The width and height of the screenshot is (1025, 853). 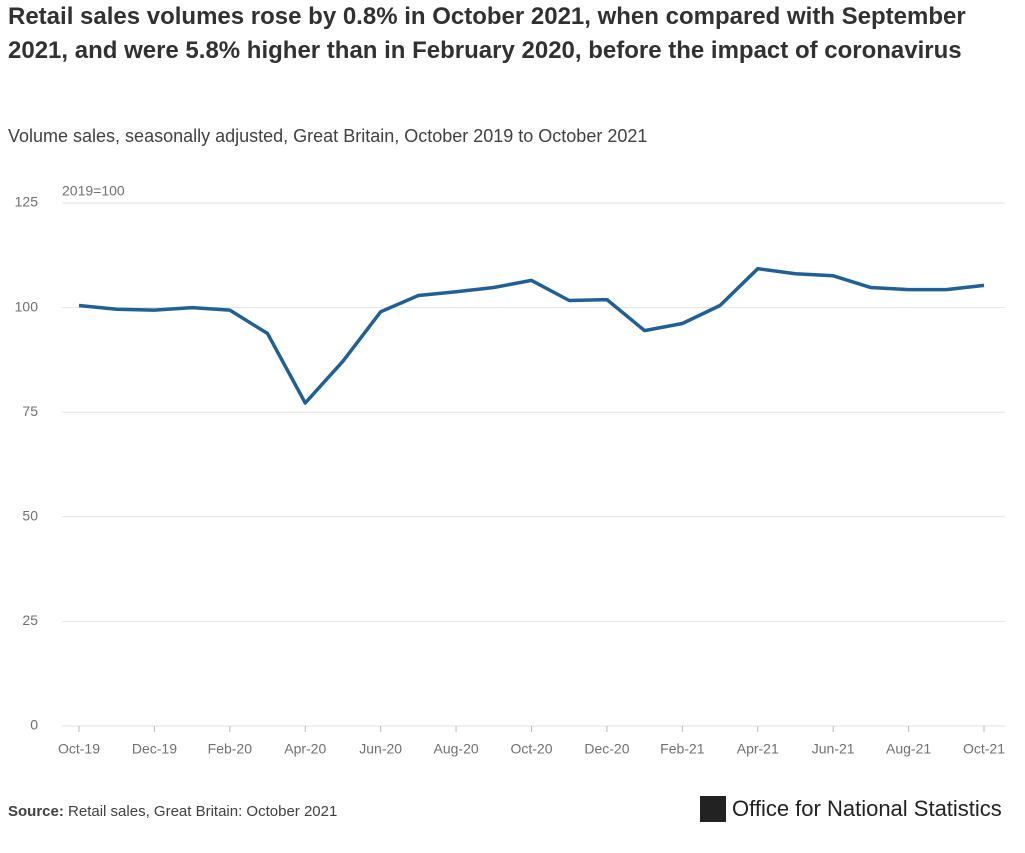 What do you see at coordinates (30, 620) in the screenshot?
I see `y-tick-label: 25` at bounding box center [30, 620].